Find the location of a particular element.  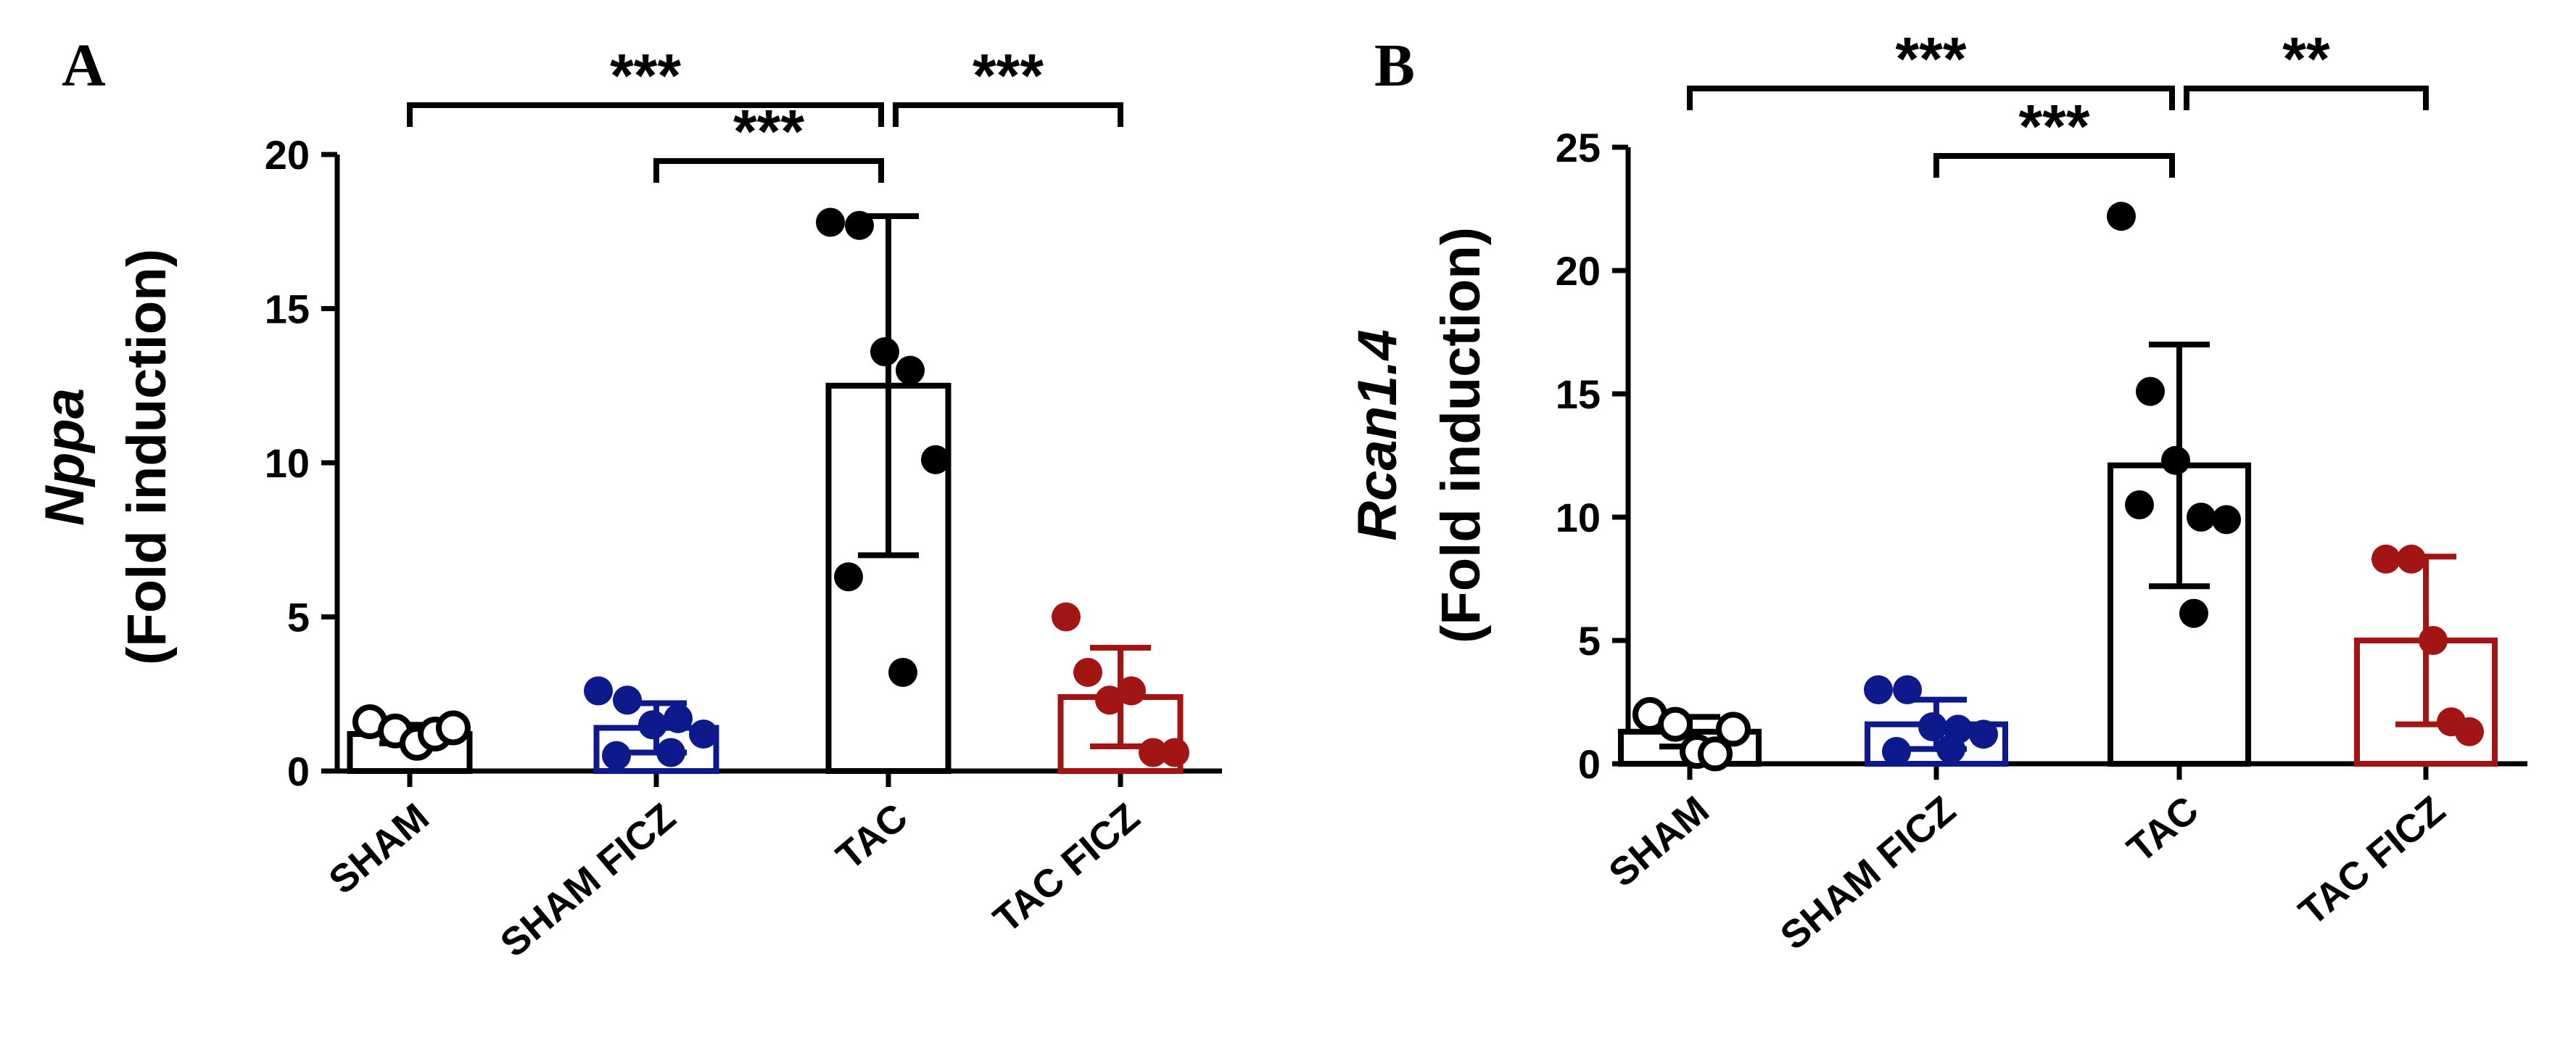

y-axis-title-gene-a: Nppa is located at coordinates (65, 457).